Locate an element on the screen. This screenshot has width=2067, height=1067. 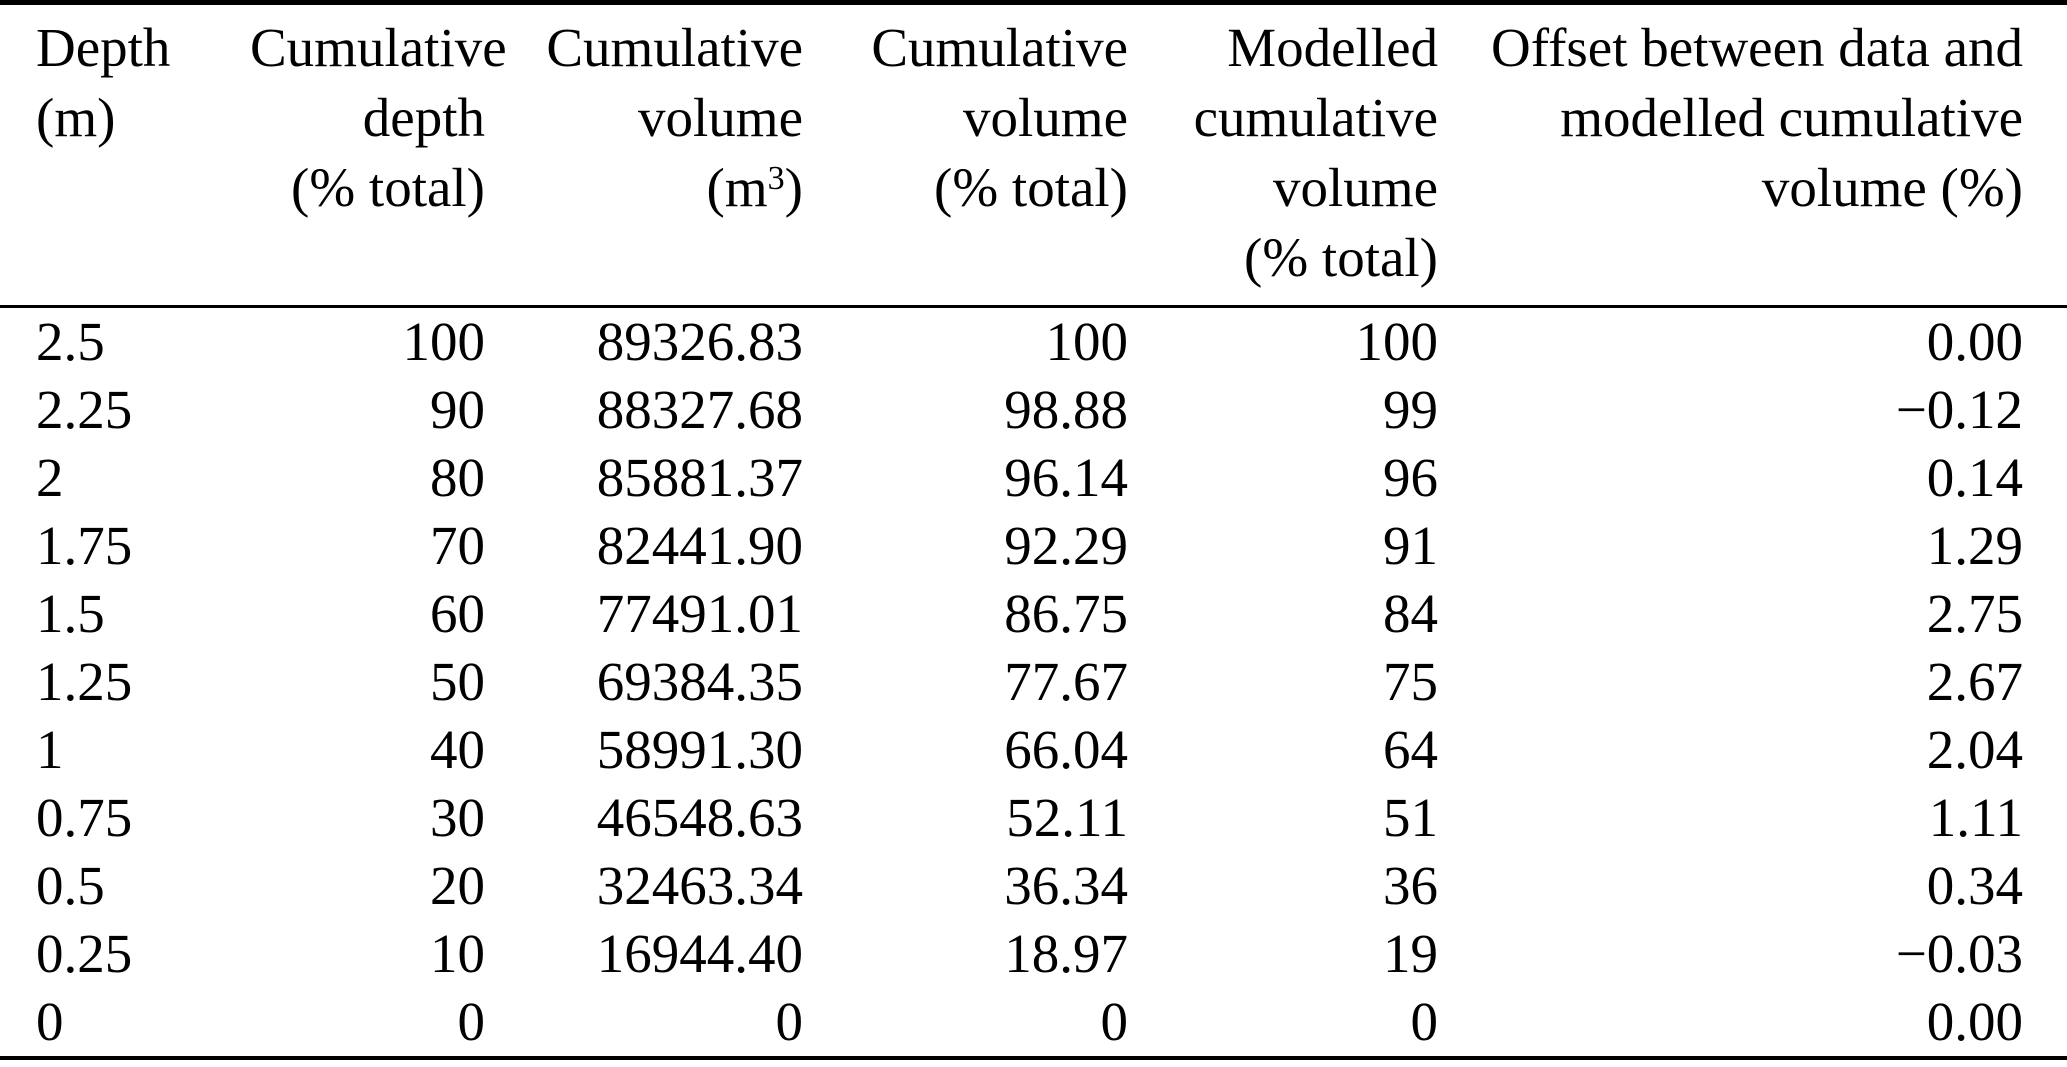
table-row: 0.5 20 32463.34 36.34 36 0.34 is located at coordinates (1033, 886).